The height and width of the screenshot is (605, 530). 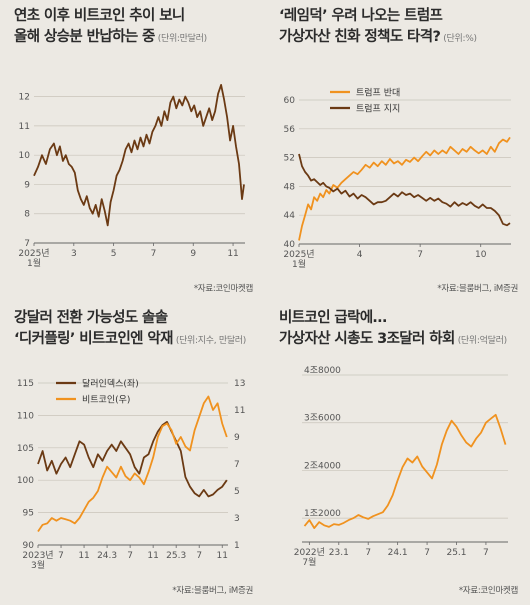 What do you see at coordinates (24, 127) in the screenshot?
I see `y-tick-label: 11` at bounding box center [24, 127].